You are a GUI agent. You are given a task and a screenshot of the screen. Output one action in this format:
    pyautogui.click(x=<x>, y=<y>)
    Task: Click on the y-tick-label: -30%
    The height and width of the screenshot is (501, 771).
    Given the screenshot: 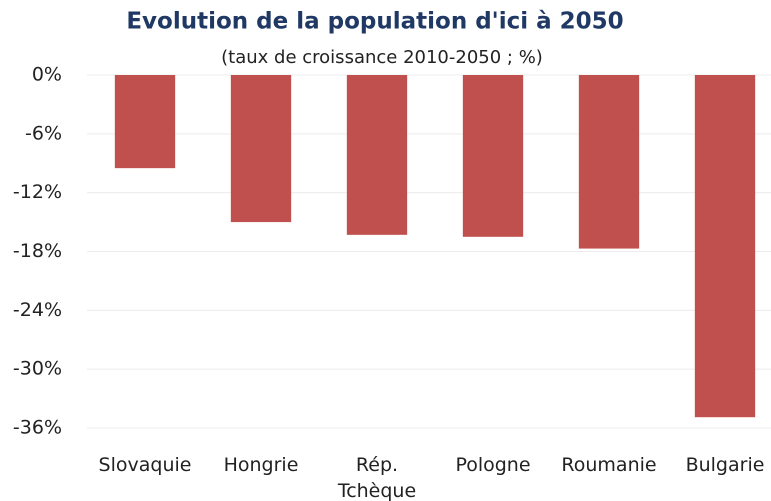 What is the action you would take?
    pyautogui.click(x=37, y=369)
    